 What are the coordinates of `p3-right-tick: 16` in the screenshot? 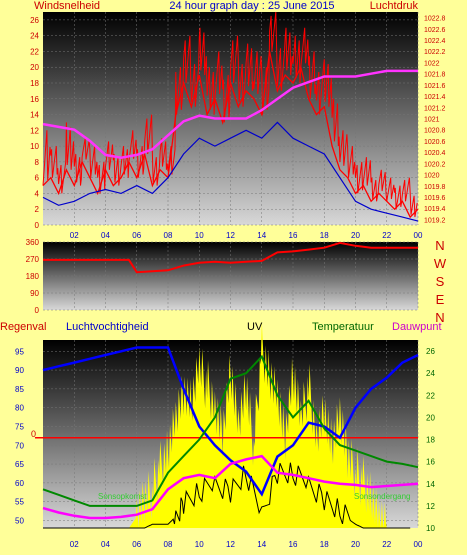 It's located at (430, 462).